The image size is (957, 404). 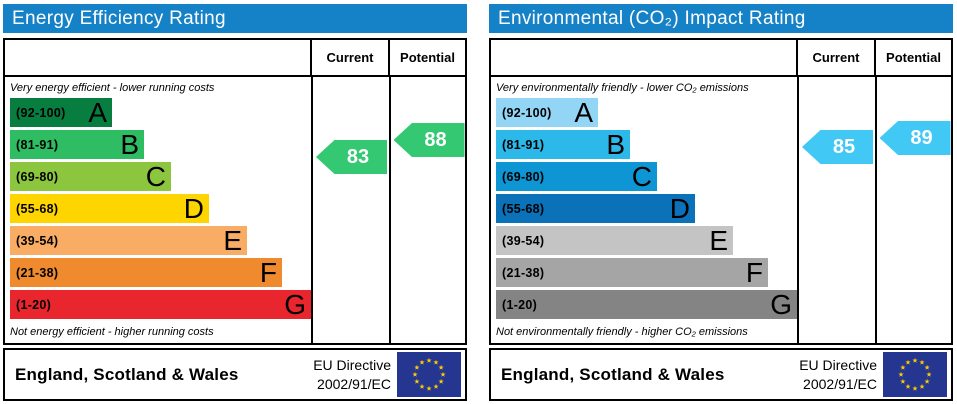 I want to click on energy-current-header: Current, so click(x=349, y=57).